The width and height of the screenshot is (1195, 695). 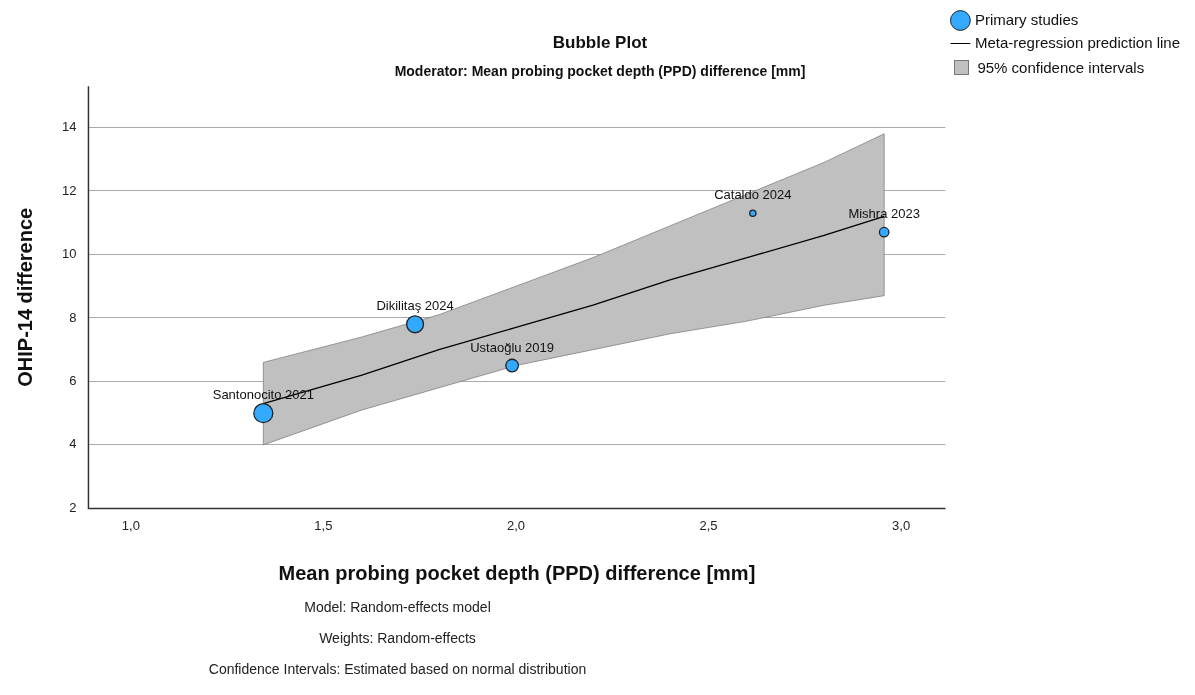 I want to click on annotation: Dikilitaş 2024, so click(x=415, y=306).